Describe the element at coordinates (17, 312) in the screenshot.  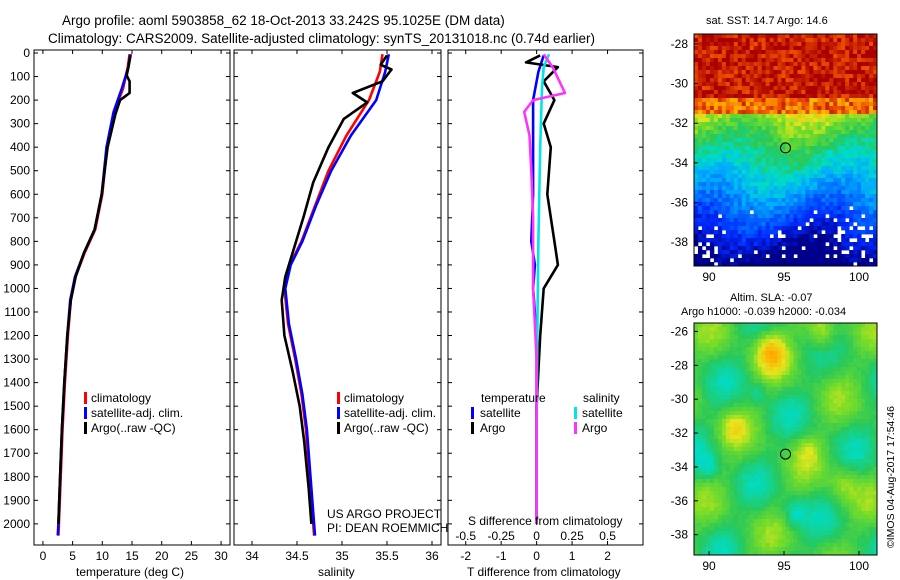
I see `y-tick-label: 1100` at that location.